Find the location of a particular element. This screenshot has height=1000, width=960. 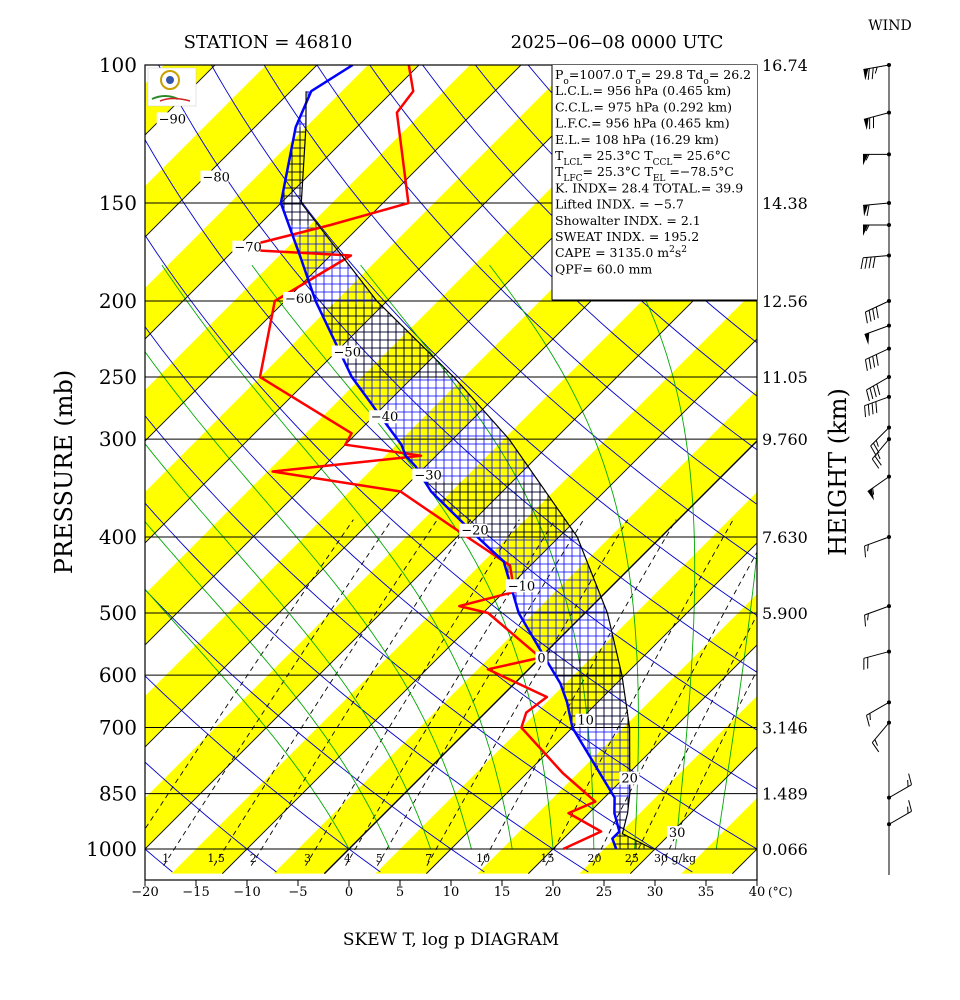

wind-profile is located at coordinates (886, 469).